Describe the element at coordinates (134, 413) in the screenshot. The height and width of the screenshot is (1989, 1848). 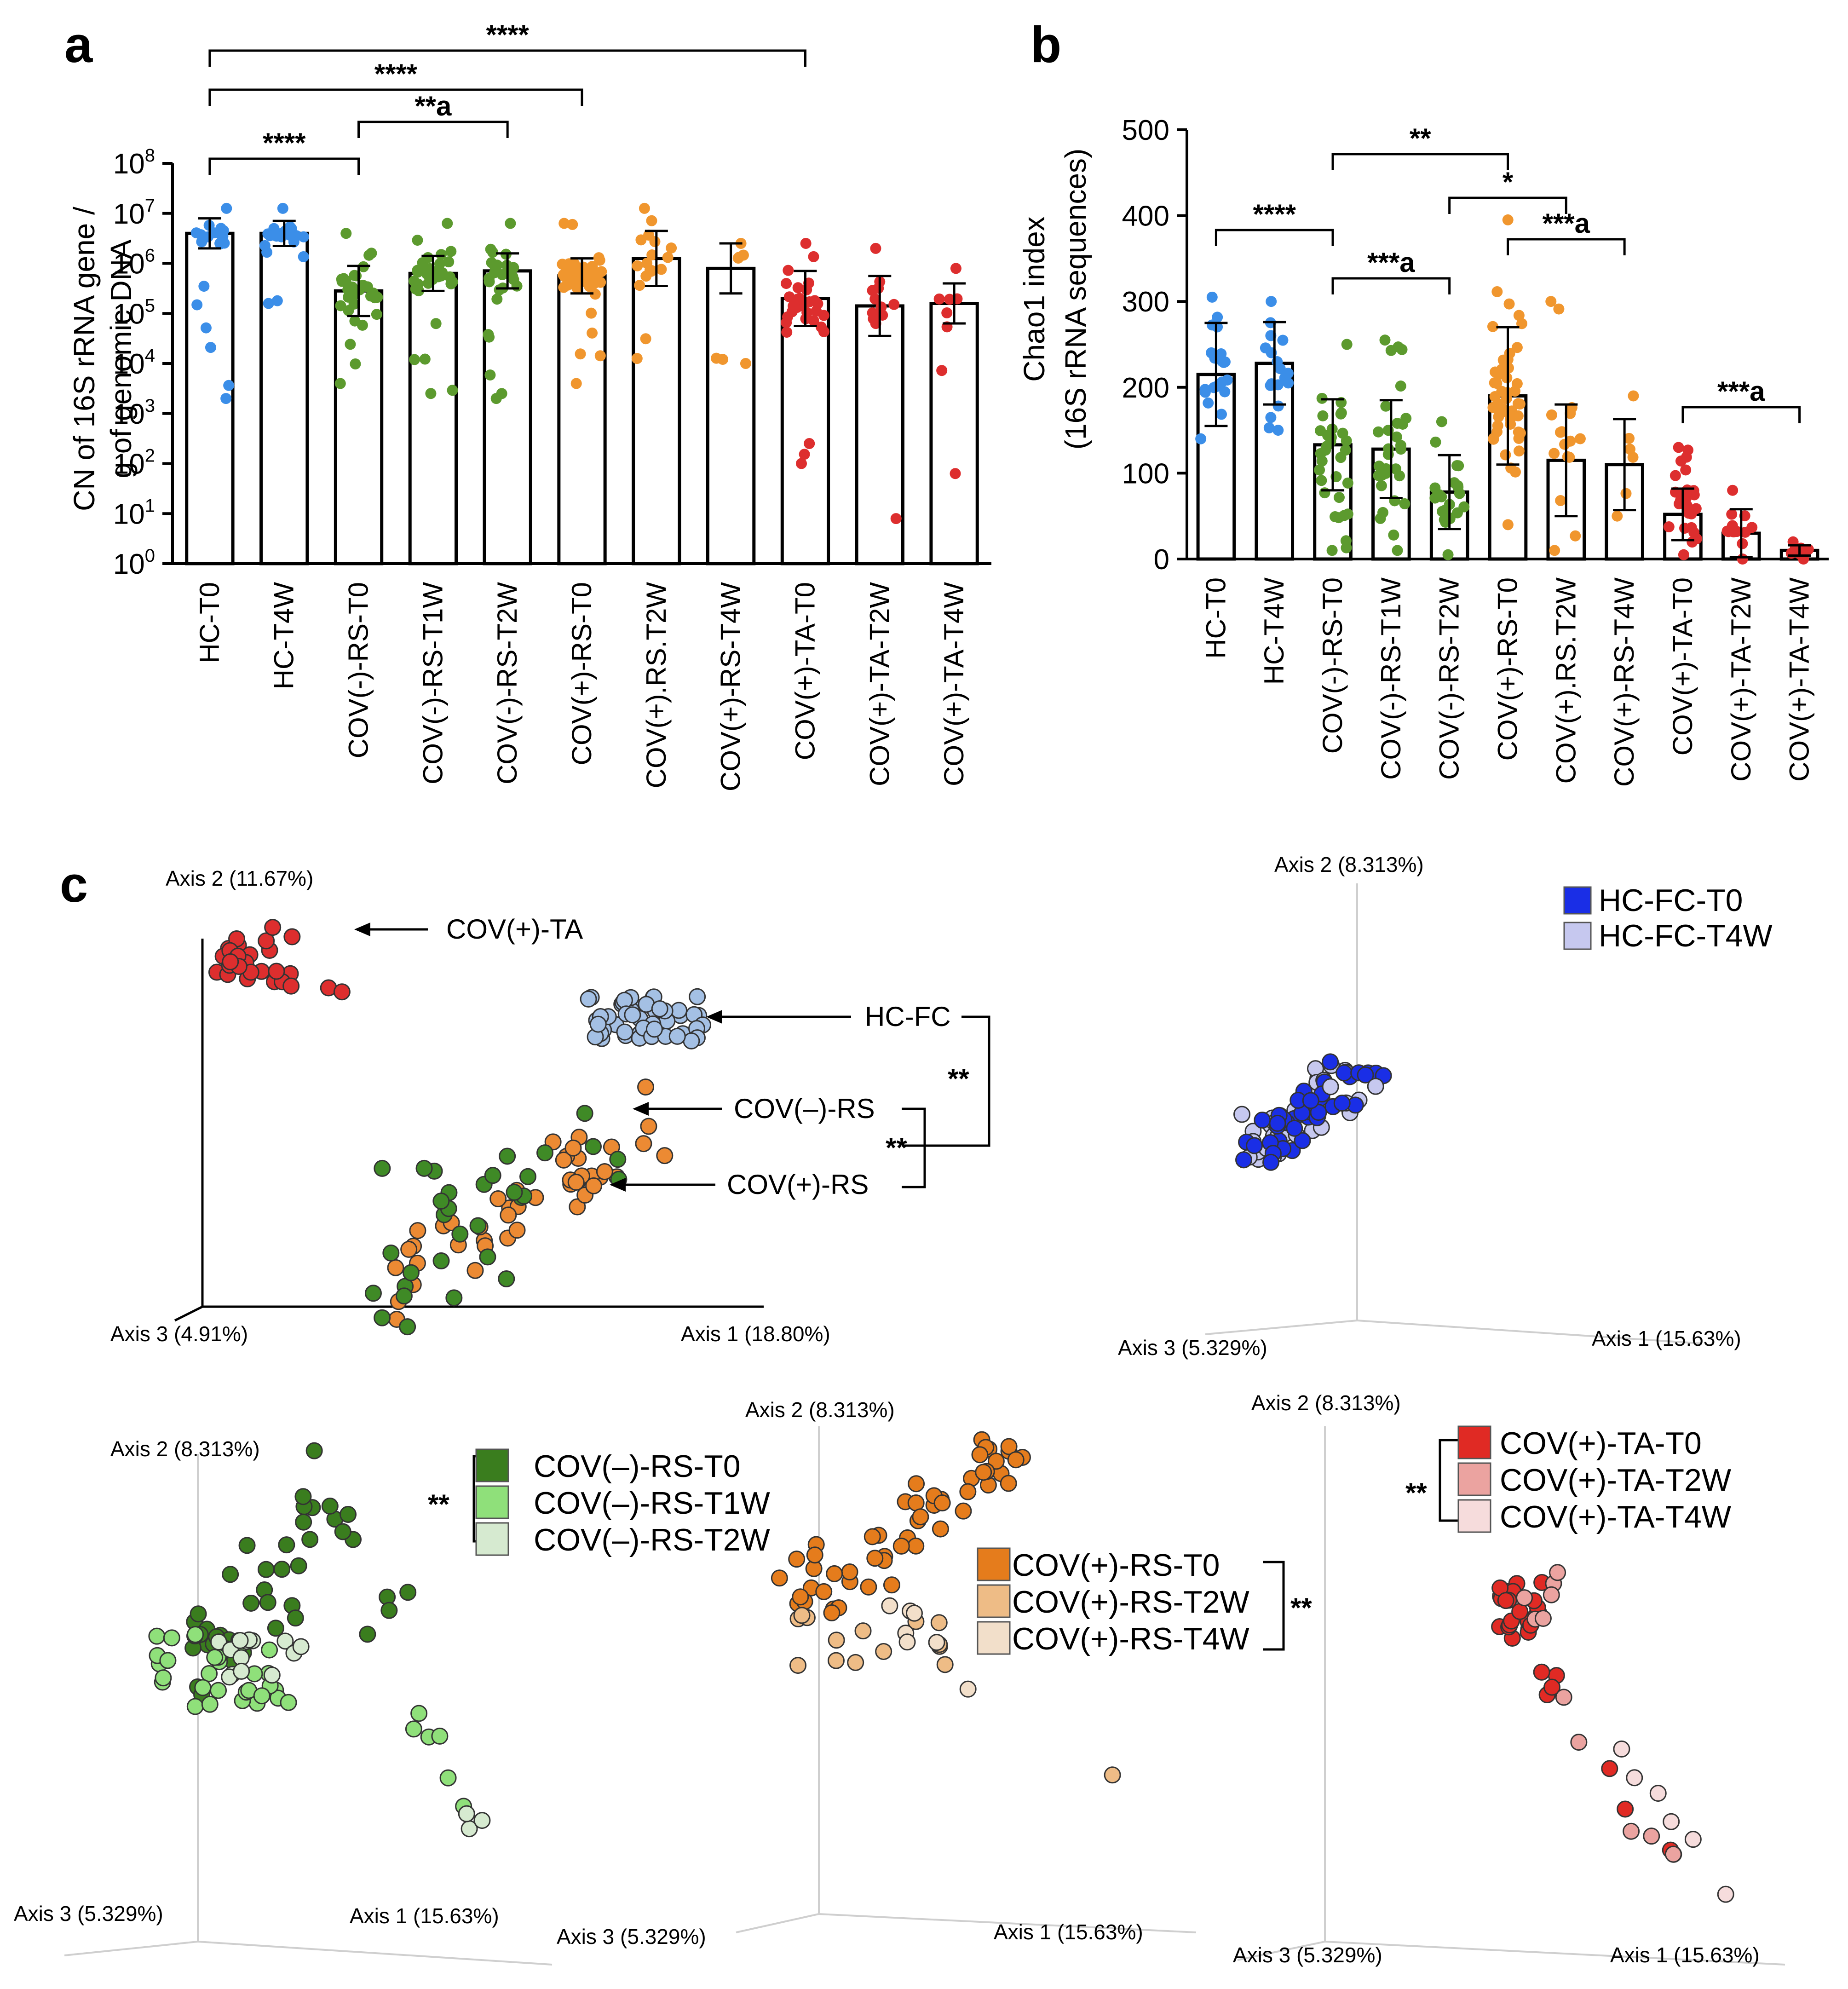
I see `y-tick-label: 10³` at that location.